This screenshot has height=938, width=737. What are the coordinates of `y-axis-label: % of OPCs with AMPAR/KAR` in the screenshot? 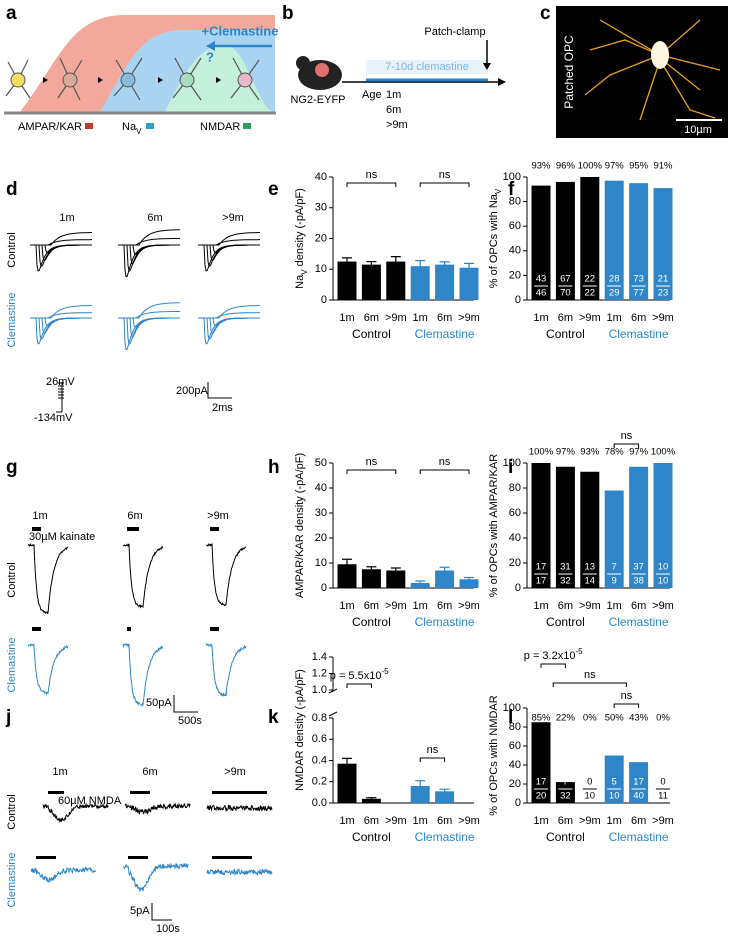 It's located at (494, 526).